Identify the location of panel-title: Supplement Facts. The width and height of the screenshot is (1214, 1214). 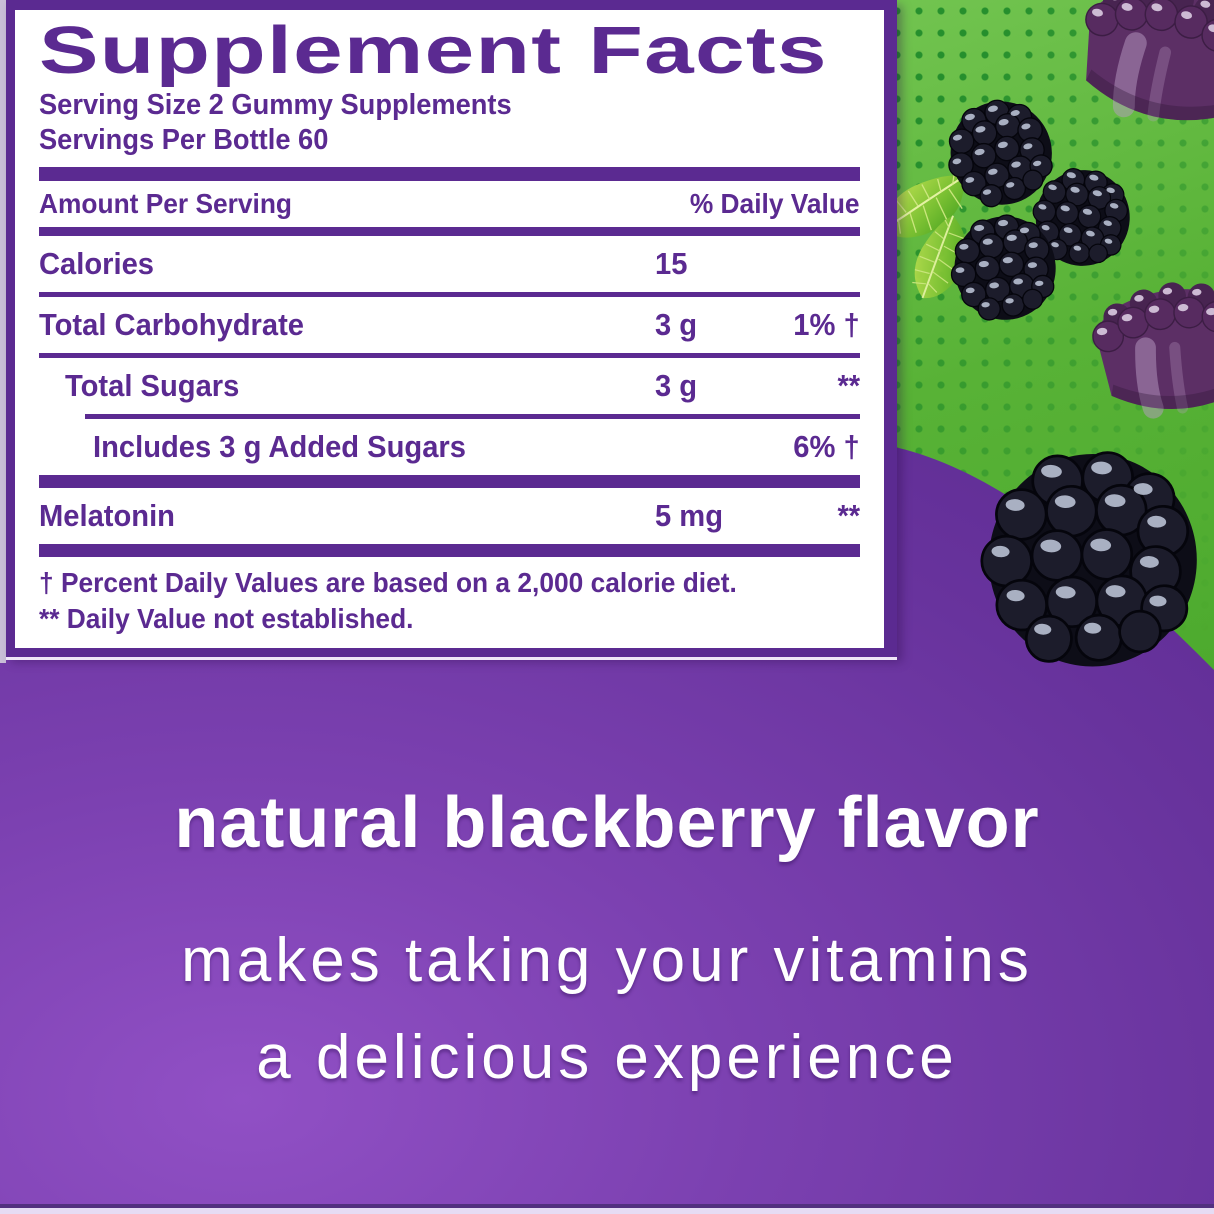
(433, 50).